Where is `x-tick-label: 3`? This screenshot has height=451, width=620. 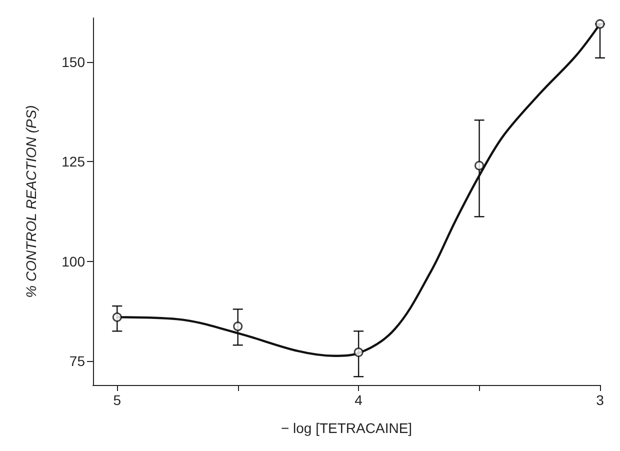 x-tick-label: 3 is located at coordinates (600, 400).